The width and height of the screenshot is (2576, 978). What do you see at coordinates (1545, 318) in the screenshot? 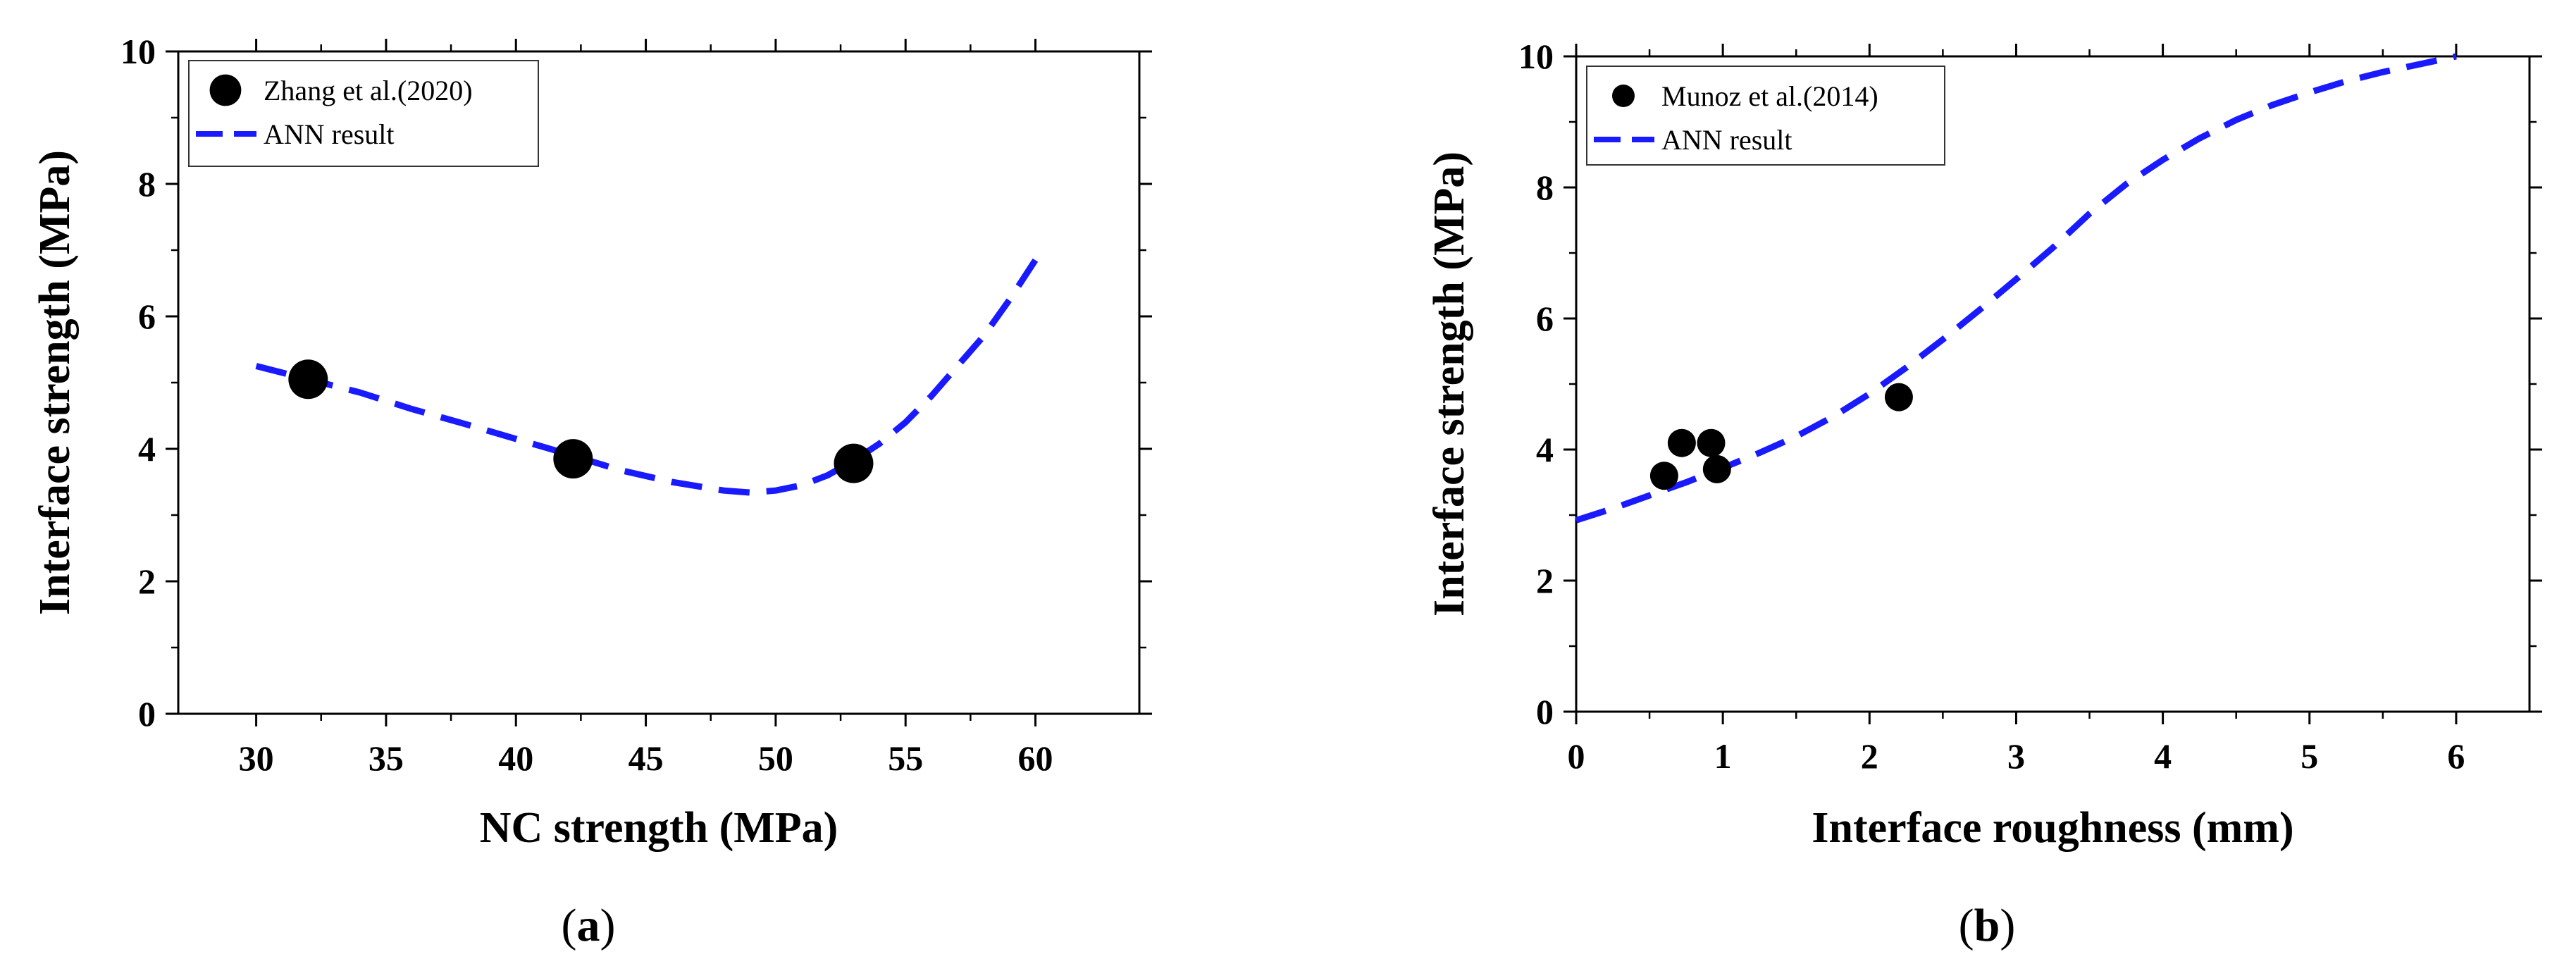
I see `panel-b-y-tick-label: 6` at bounding box center [1545, 318].